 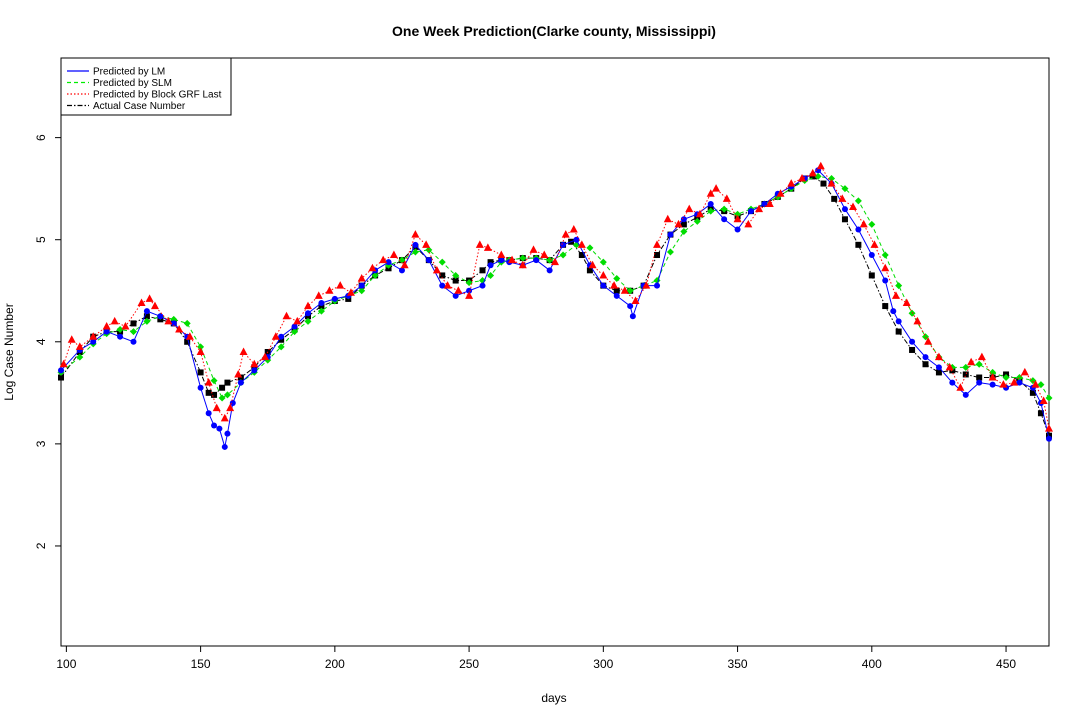 What do you see at coordinates (553, 698) in the screenshot?
I see `x-axis-label: days` at bounding box center [553, 698].